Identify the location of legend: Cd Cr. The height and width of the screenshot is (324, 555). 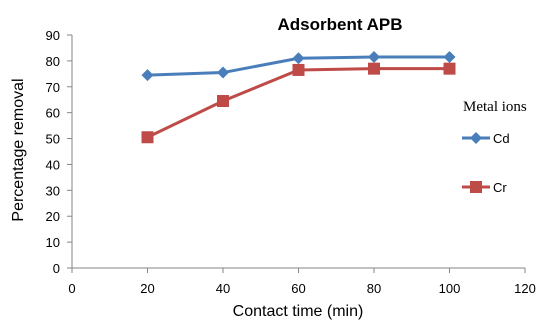
(486, 163).